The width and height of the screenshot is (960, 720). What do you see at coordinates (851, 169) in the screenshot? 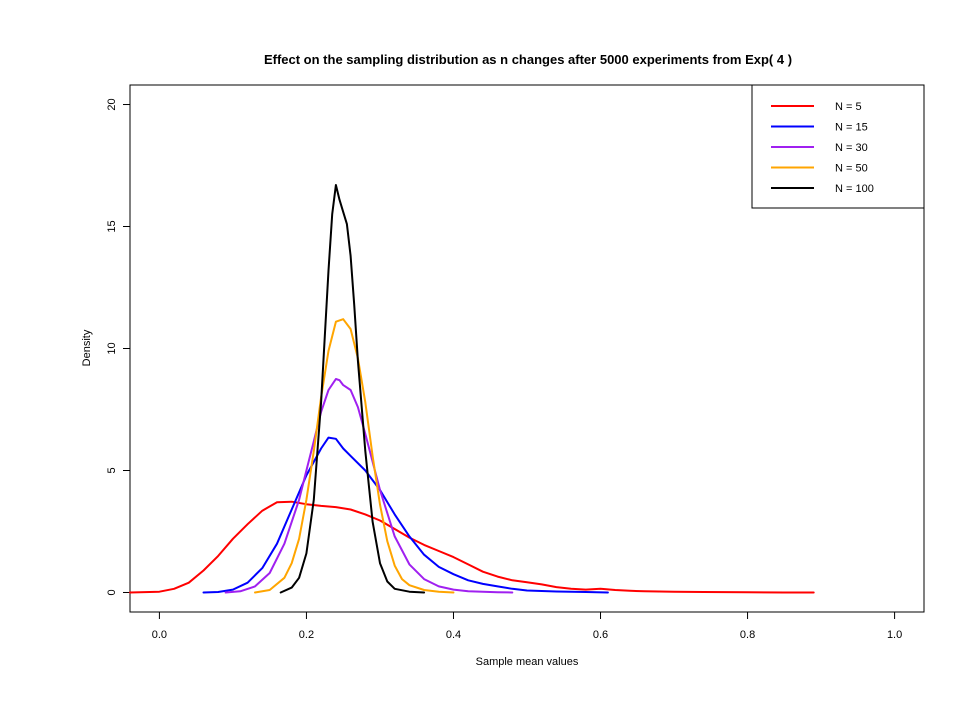
I see `legend-label: N = 50` at bounding box center [851, 169].